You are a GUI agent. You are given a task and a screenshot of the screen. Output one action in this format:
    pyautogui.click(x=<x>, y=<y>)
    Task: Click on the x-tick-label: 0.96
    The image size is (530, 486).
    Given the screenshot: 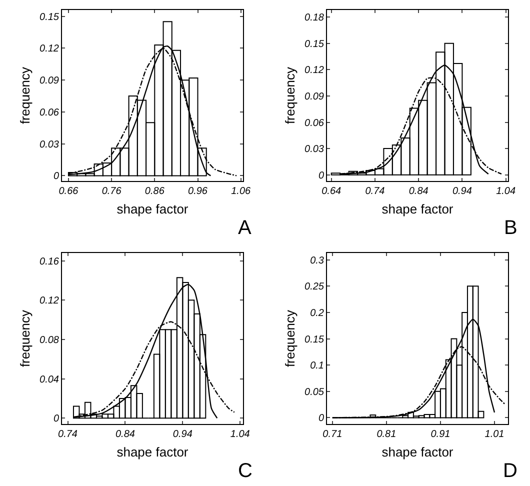 What is the action you would take?
    pyautogui.click(x=198, y=191)
    